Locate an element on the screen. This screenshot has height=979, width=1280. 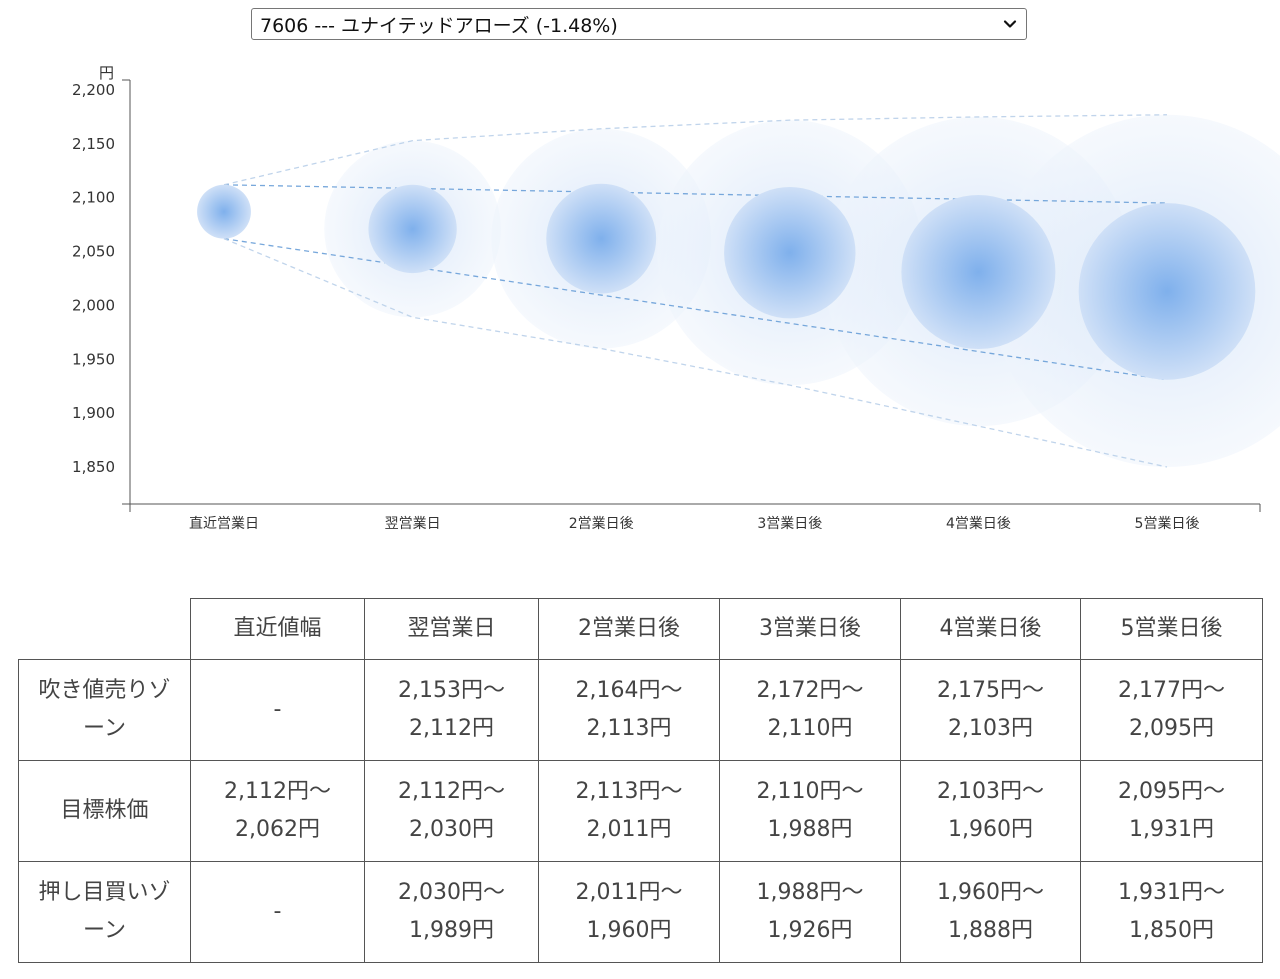
row-label-line: 目標株価 is located at coordinates (104, 810).